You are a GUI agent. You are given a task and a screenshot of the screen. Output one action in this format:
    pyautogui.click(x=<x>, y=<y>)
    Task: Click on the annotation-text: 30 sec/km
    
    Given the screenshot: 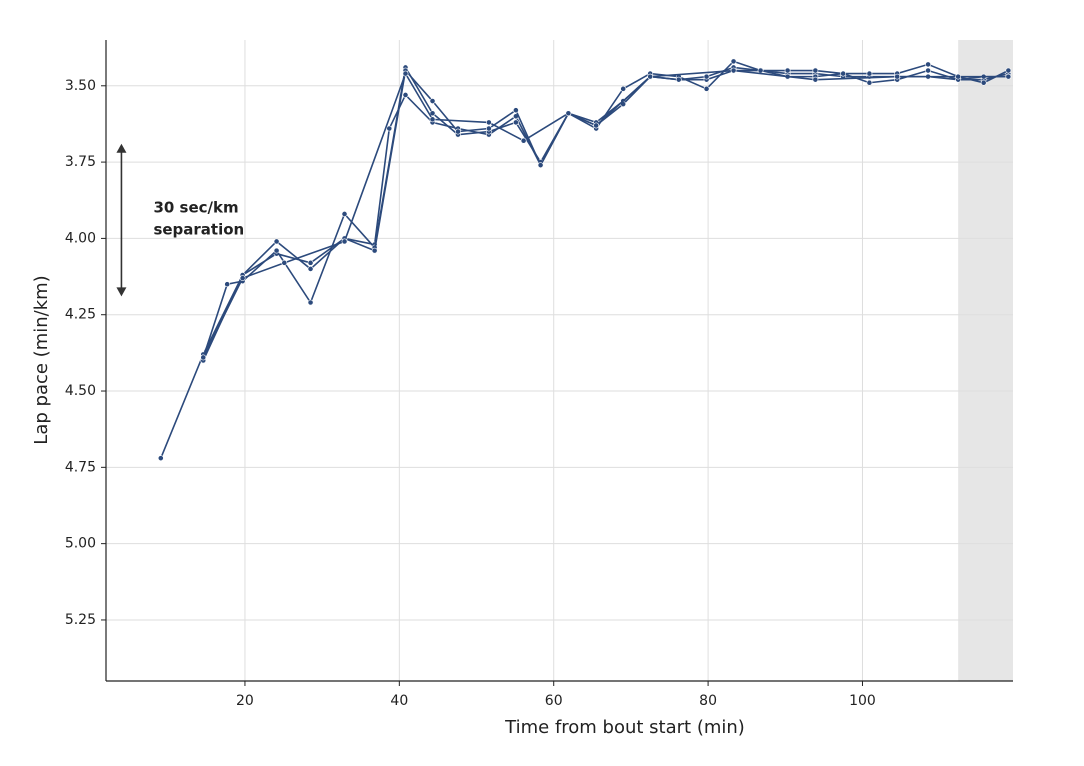 What is the action you would take?
    pyautogui.click(x=195, y=208)
    